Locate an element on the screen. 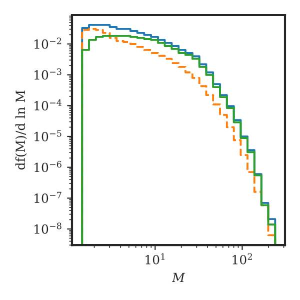 Image resolution: width=300 pixels, height=300 pixels. y-tick-label: 10$^{−7}$ is located at coordinates (48, 197).